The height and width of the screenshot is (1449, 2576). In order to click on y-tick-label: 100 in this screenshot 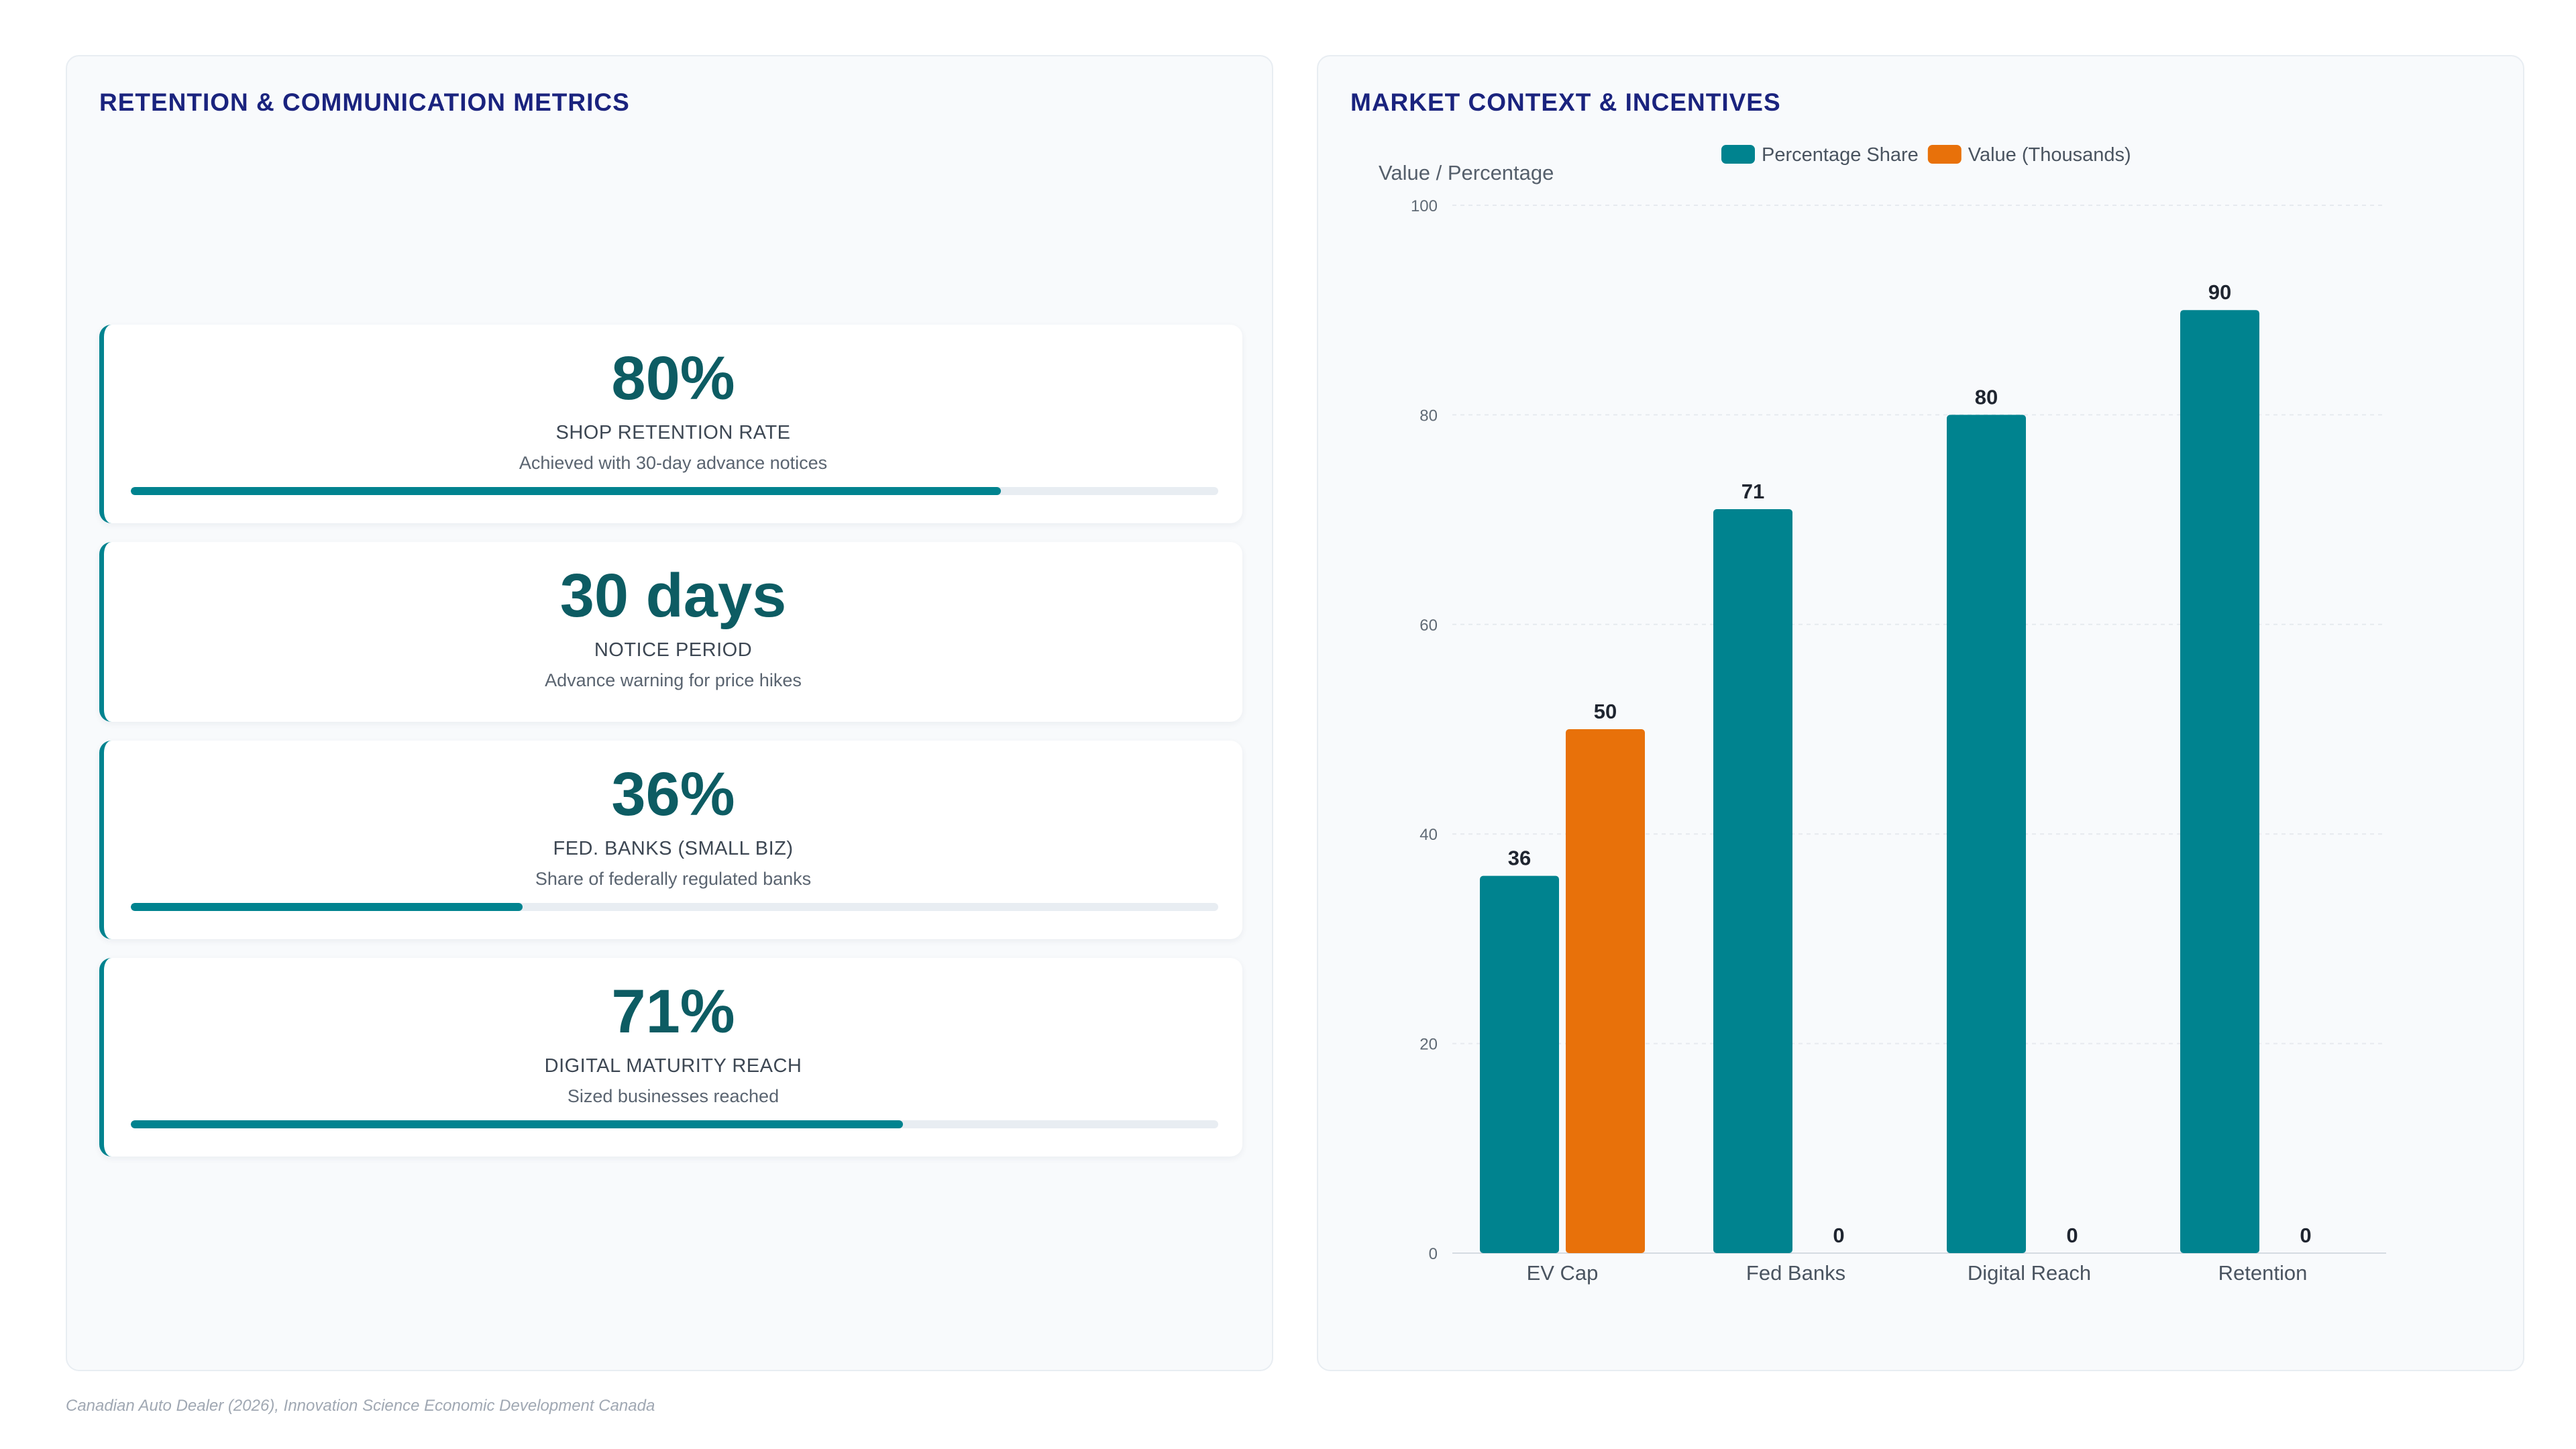, I will do `click(1424, 206)`.